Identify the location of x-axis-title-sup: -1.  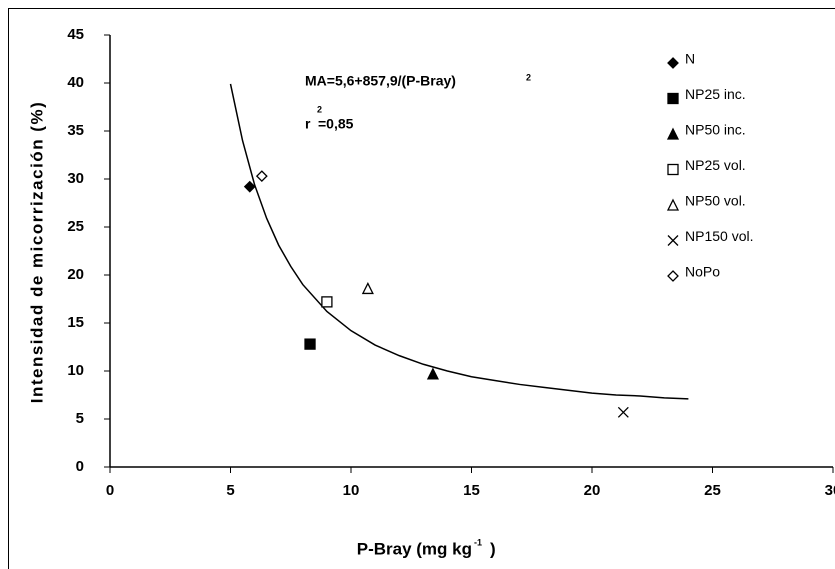
(478, 542).